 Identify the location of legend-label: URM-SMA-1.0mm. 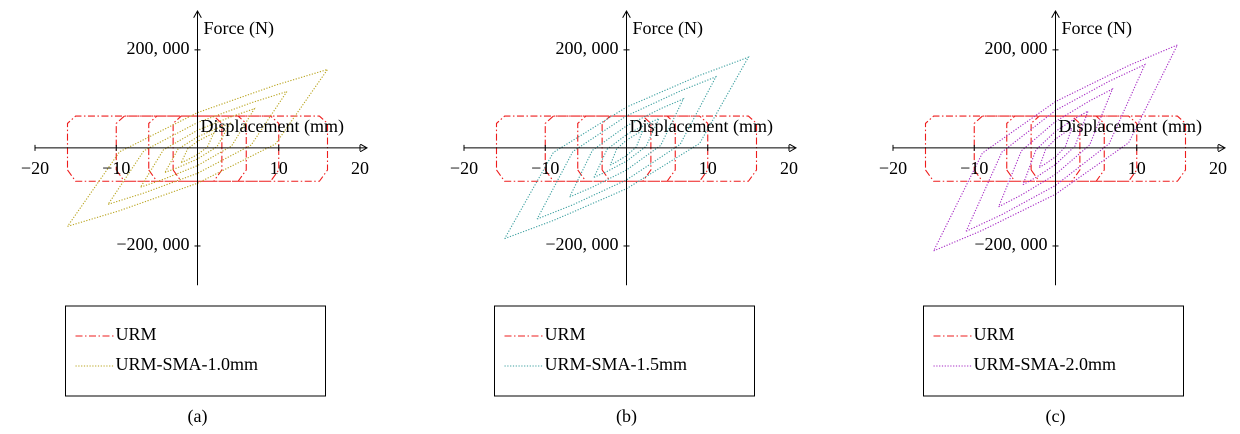
(187, 364).